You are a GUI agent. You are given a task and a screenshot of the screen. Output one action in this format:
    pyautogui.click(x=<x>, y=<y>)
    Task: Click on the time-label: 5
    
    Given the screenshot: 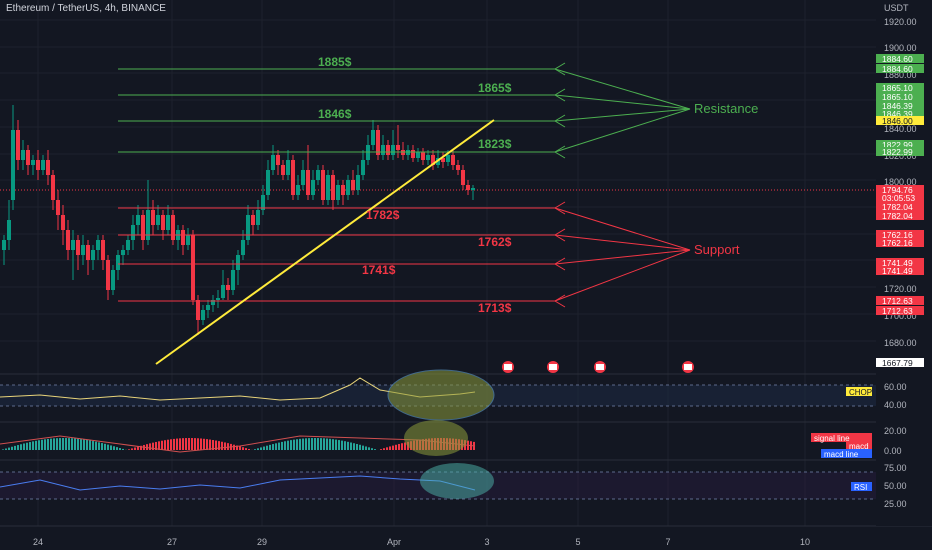 What is the action you would take?
    pyautogui.click(x=577, y=542)
    